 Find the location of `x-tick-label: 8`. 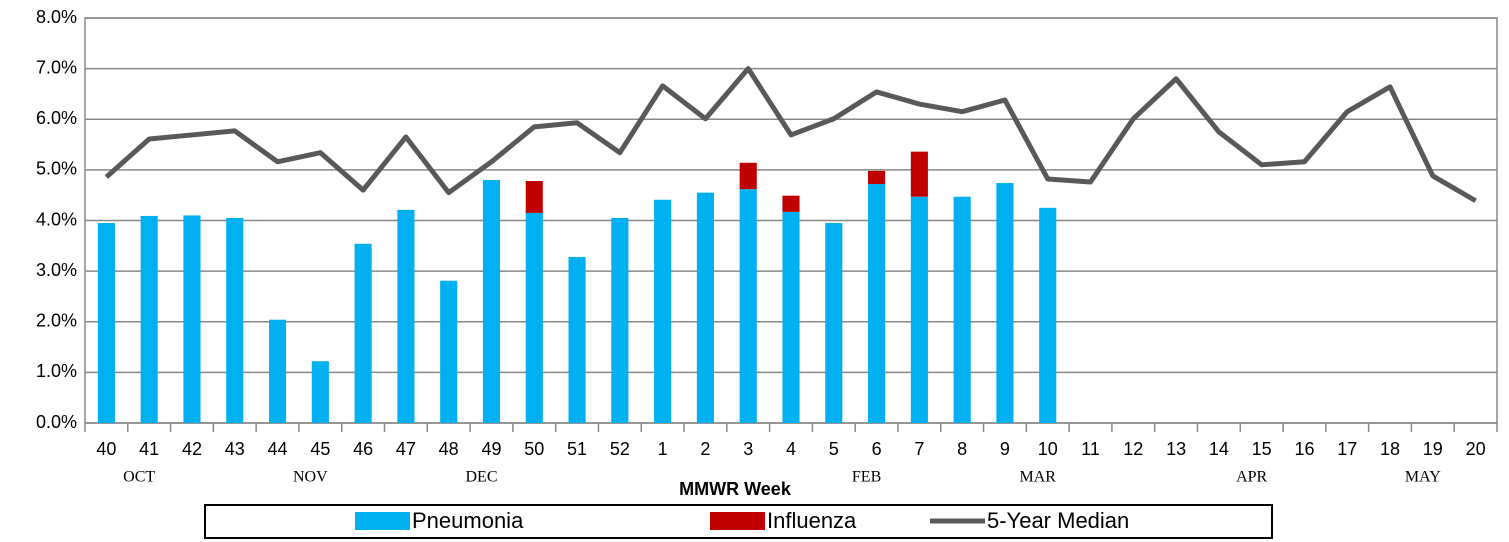

x-tick-label: 8 is located at coordinates (962, 449).